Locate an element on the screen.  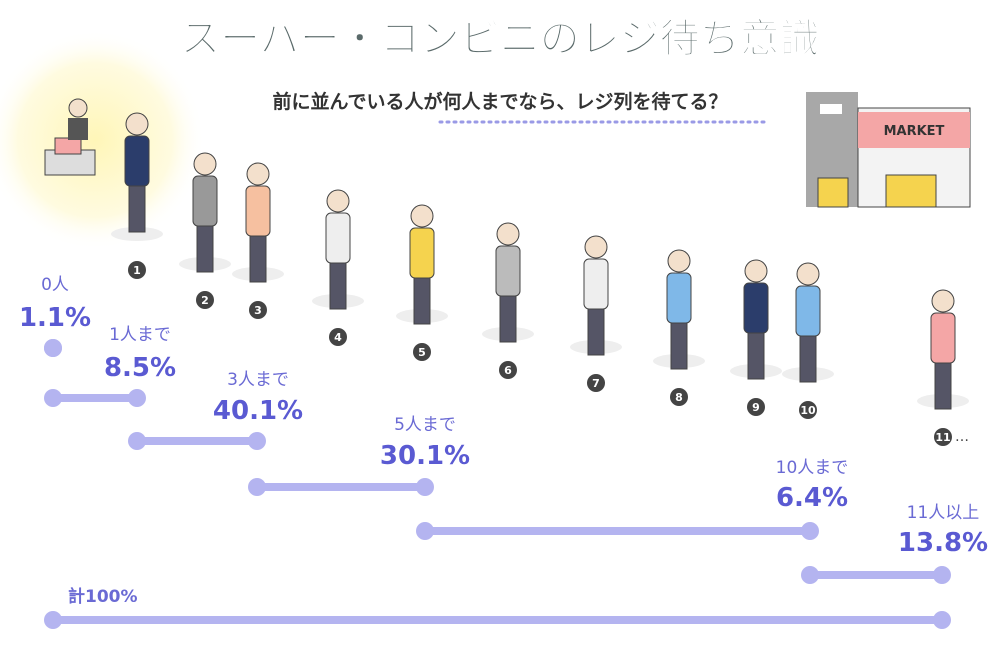
answer-label: 11人以上 is located at coordinates (943, 513).